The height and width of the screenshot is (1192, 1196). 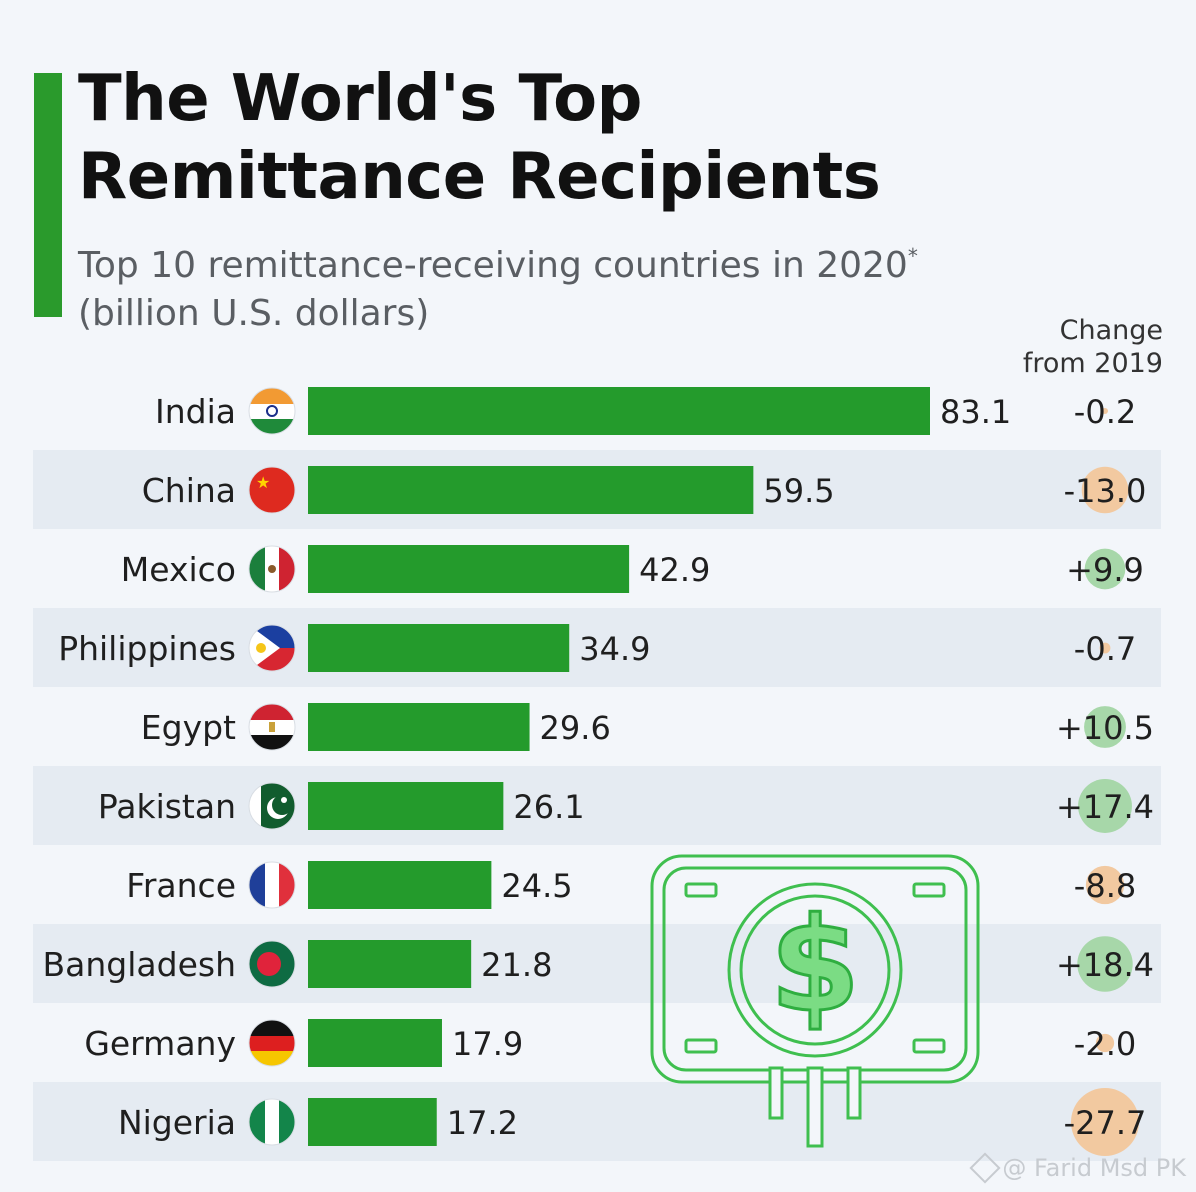 What do you see at coordinates (375, 1043) in the screenshot?
I see `bar-germany` at bounding box center [375, 1043].